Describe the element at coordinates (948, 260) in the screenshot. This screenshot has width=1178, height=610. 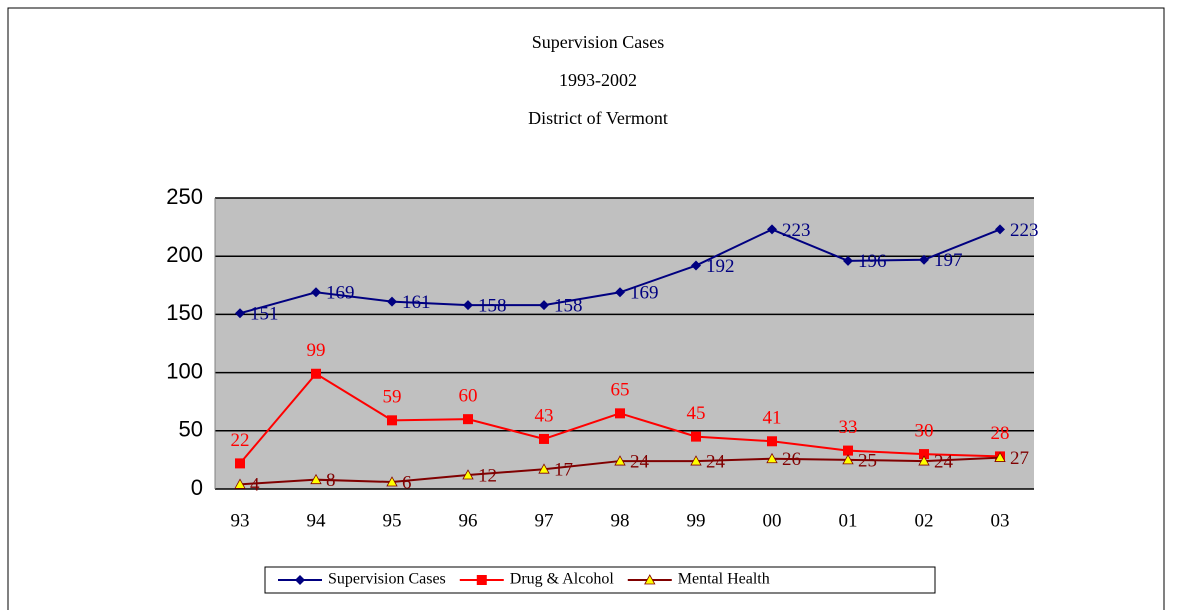
I see `data-label: 197` at that location.